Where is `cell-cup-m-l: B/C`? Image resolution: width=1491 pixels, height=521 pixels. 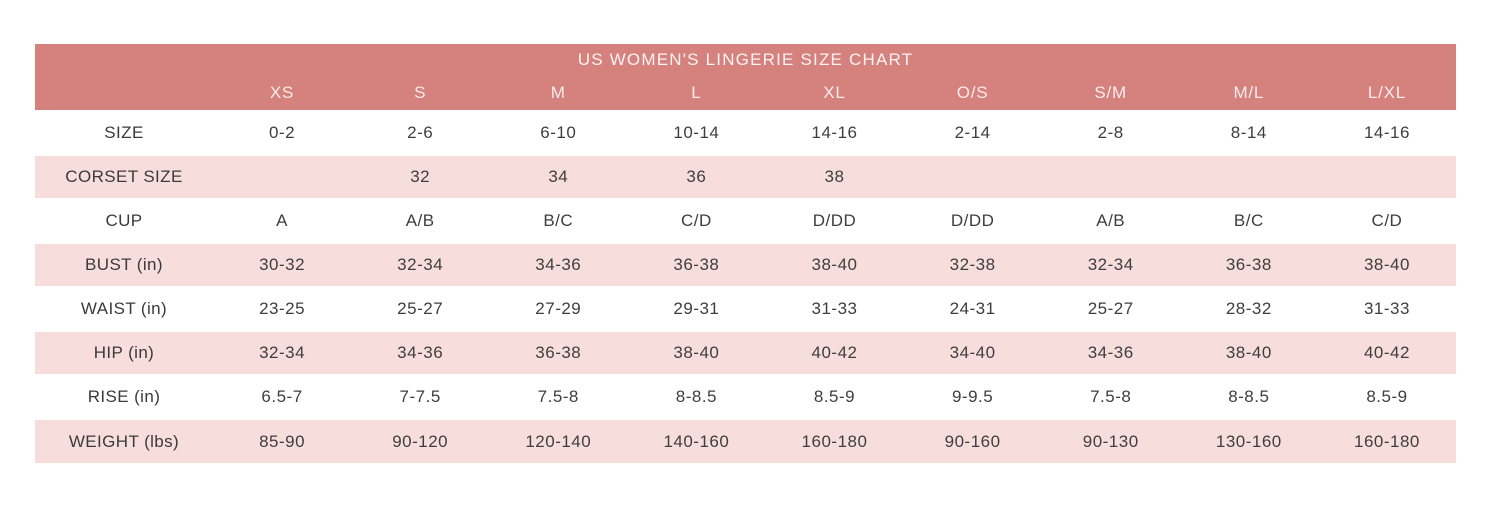 cell-cup-m-l: B/C is located at coordinates (1248, 220).